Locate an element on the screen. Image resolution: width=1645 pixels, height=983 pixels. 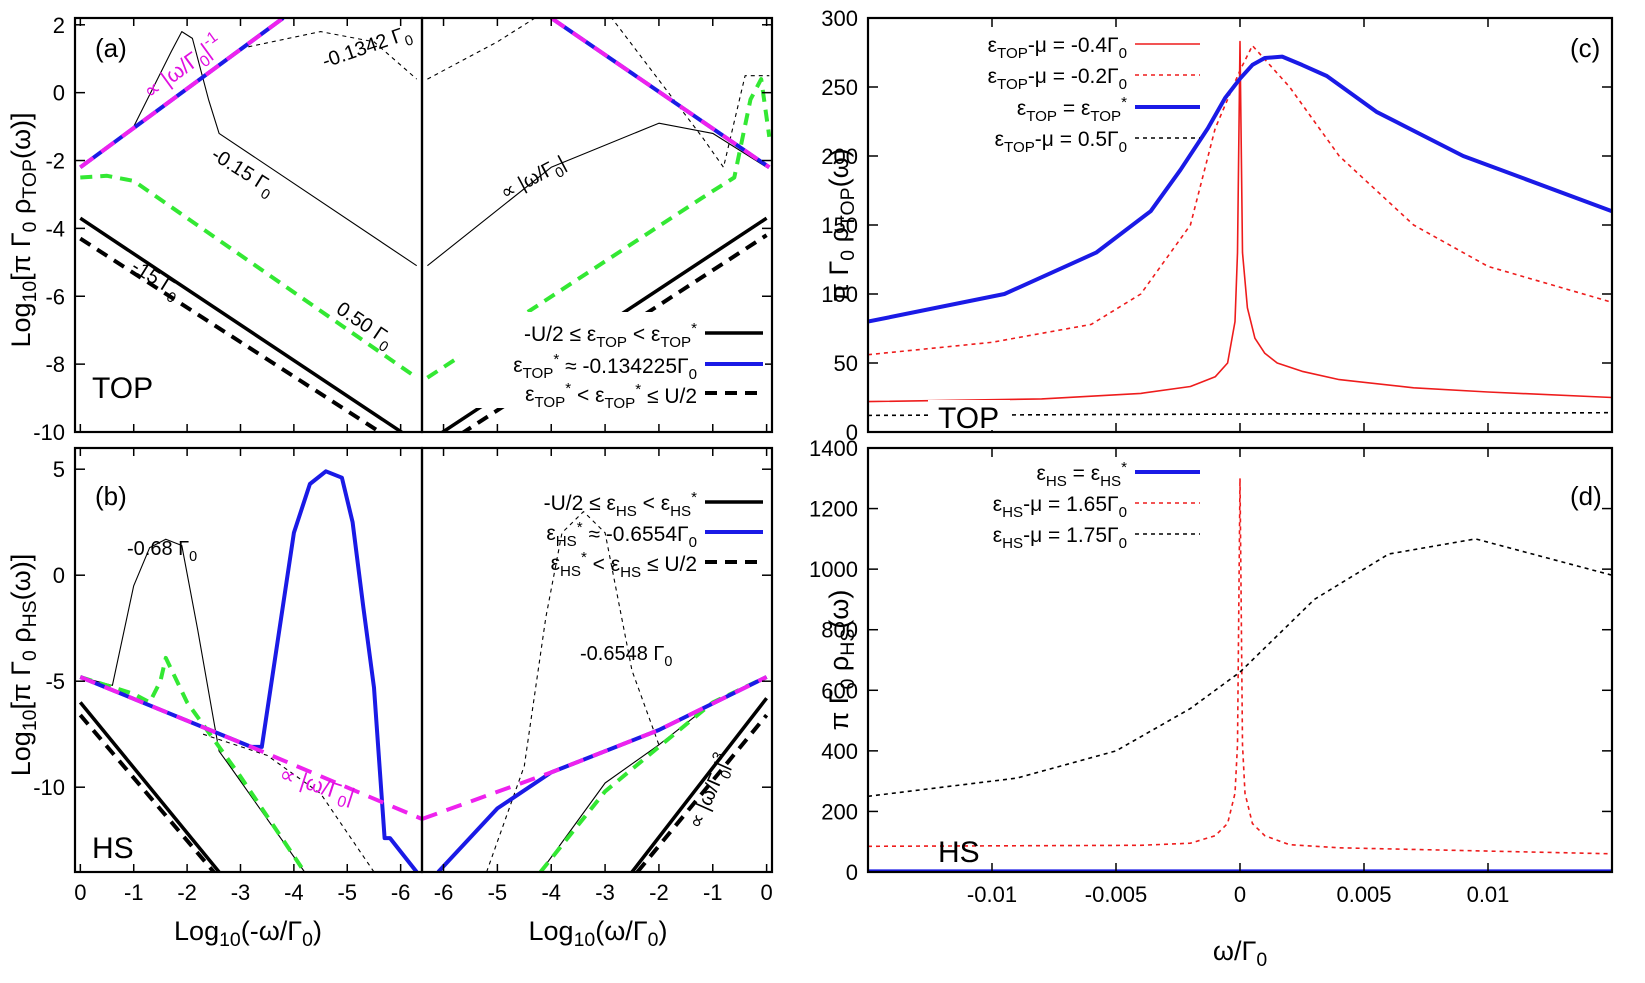
panel-label-a: (a) is located at coordinates (111, 48).